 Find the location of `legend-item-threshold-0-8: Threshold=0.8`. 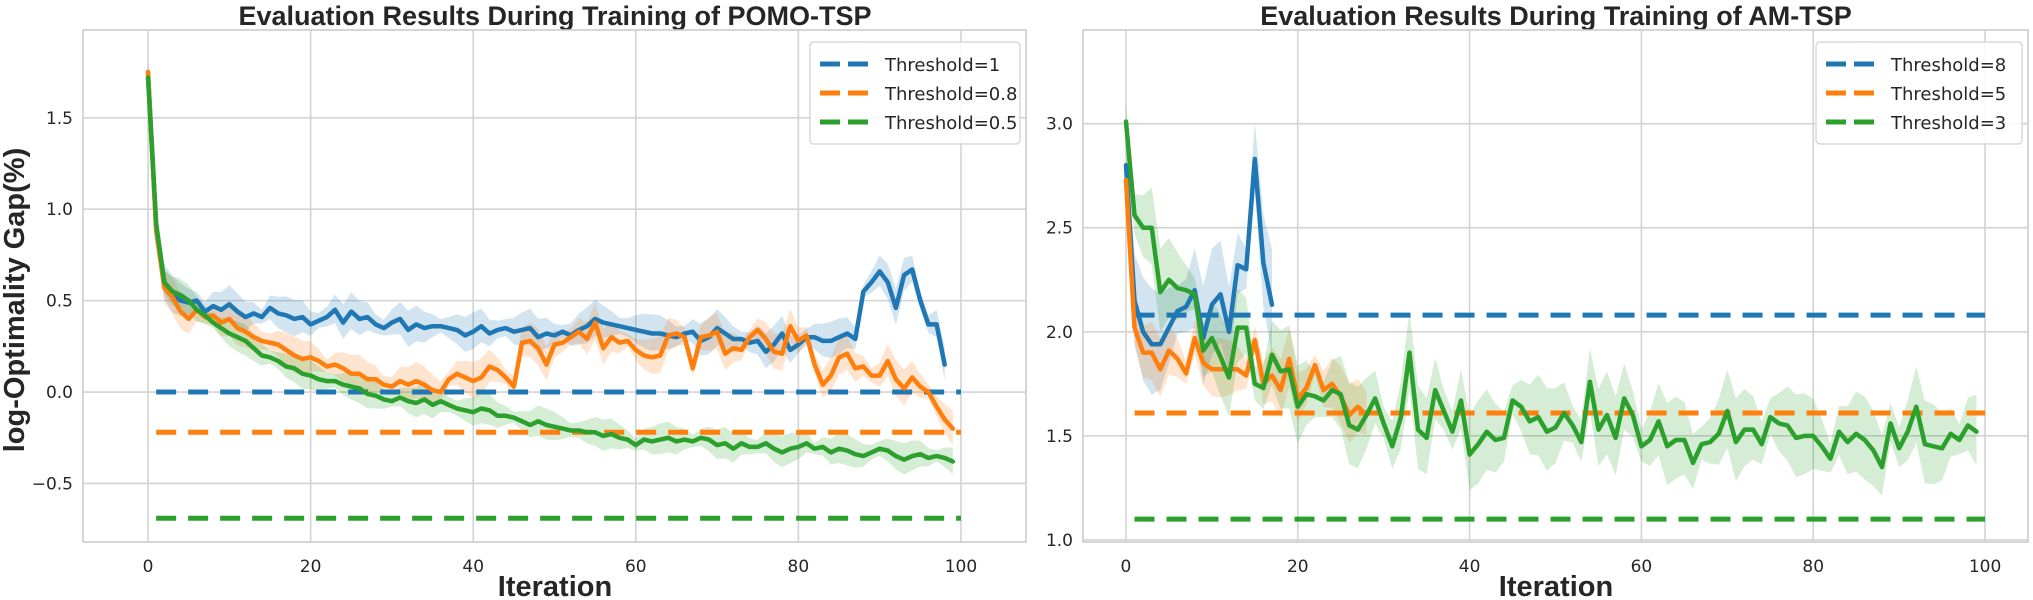

legend-item-threshold-0-8: Threshold=0.8 is located at coordinates (918, 94).